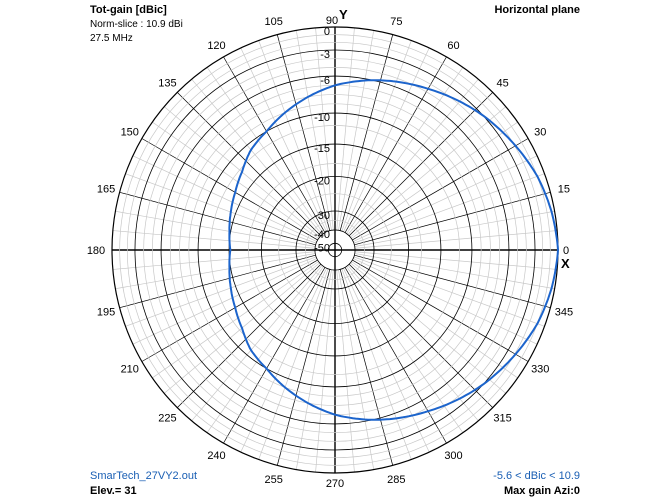  What do you see at coordinates (130, 370) in the screenshot?
I see `angle-tick-label: 210` at bounding box center [130, 370].